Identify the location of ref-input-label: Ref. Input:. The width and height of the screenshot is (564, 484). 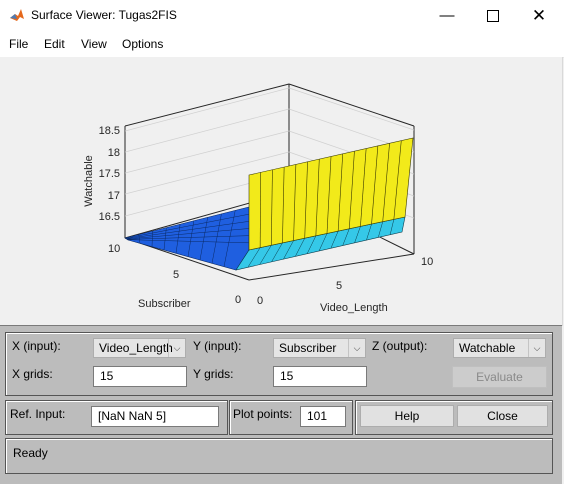
(38, 414).